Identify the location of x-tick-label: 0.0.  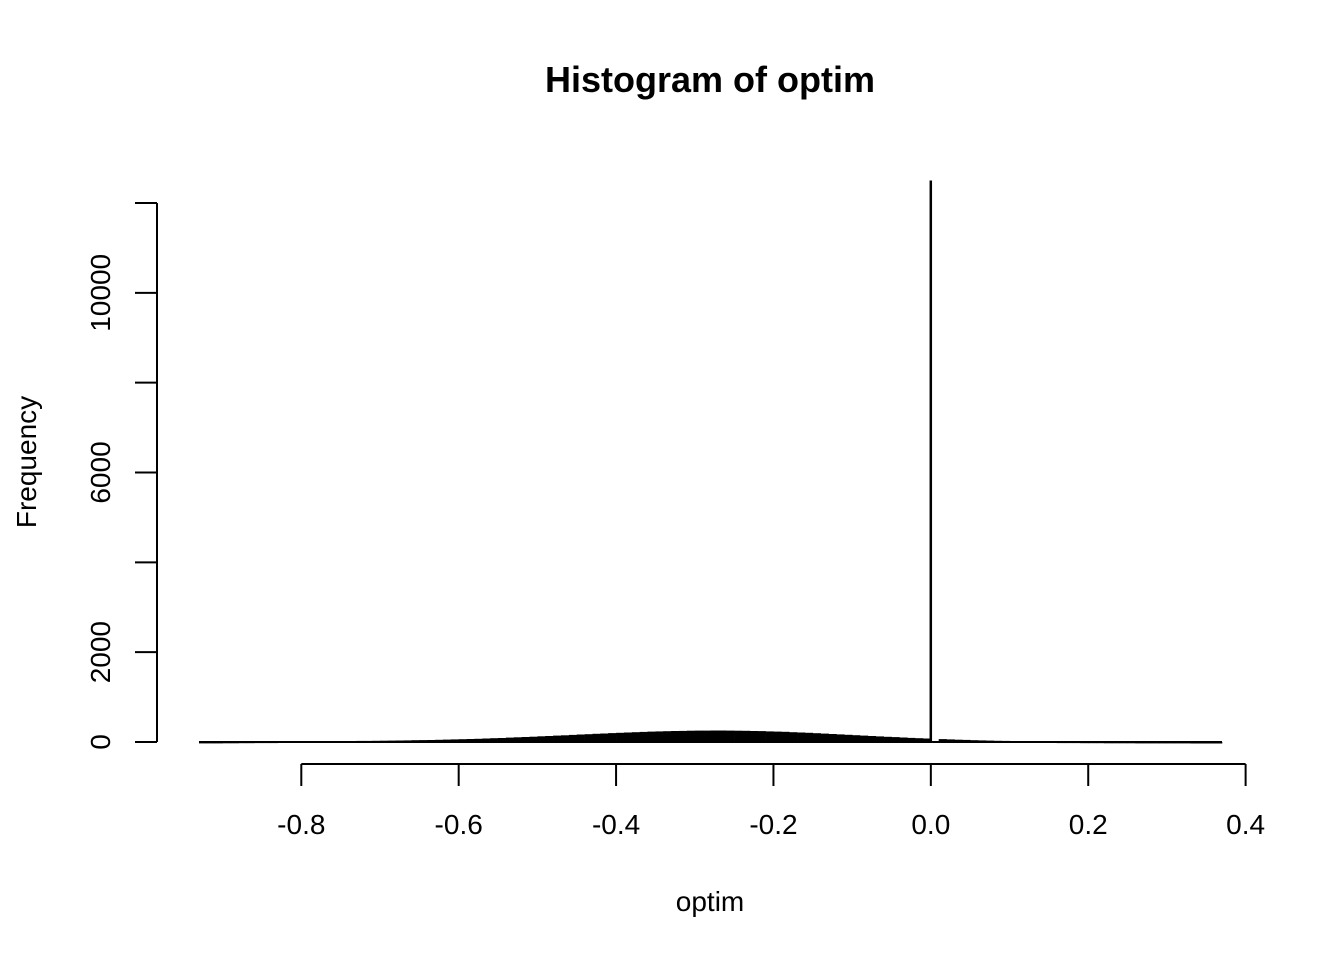
(930, 824).